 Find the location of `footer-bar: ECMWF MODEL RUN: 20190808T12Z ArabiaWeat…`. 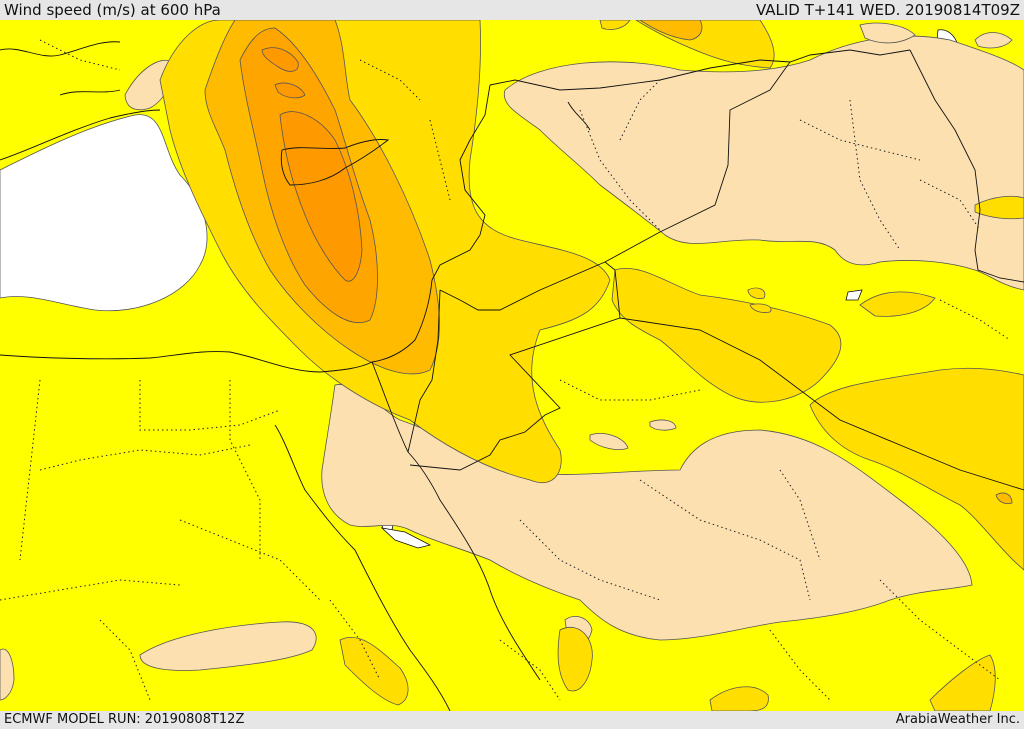

footer-bar: ECMWF MODEL RUN: 20190808T12Z ArabiaWeat… is located at coordinates (512, 720).